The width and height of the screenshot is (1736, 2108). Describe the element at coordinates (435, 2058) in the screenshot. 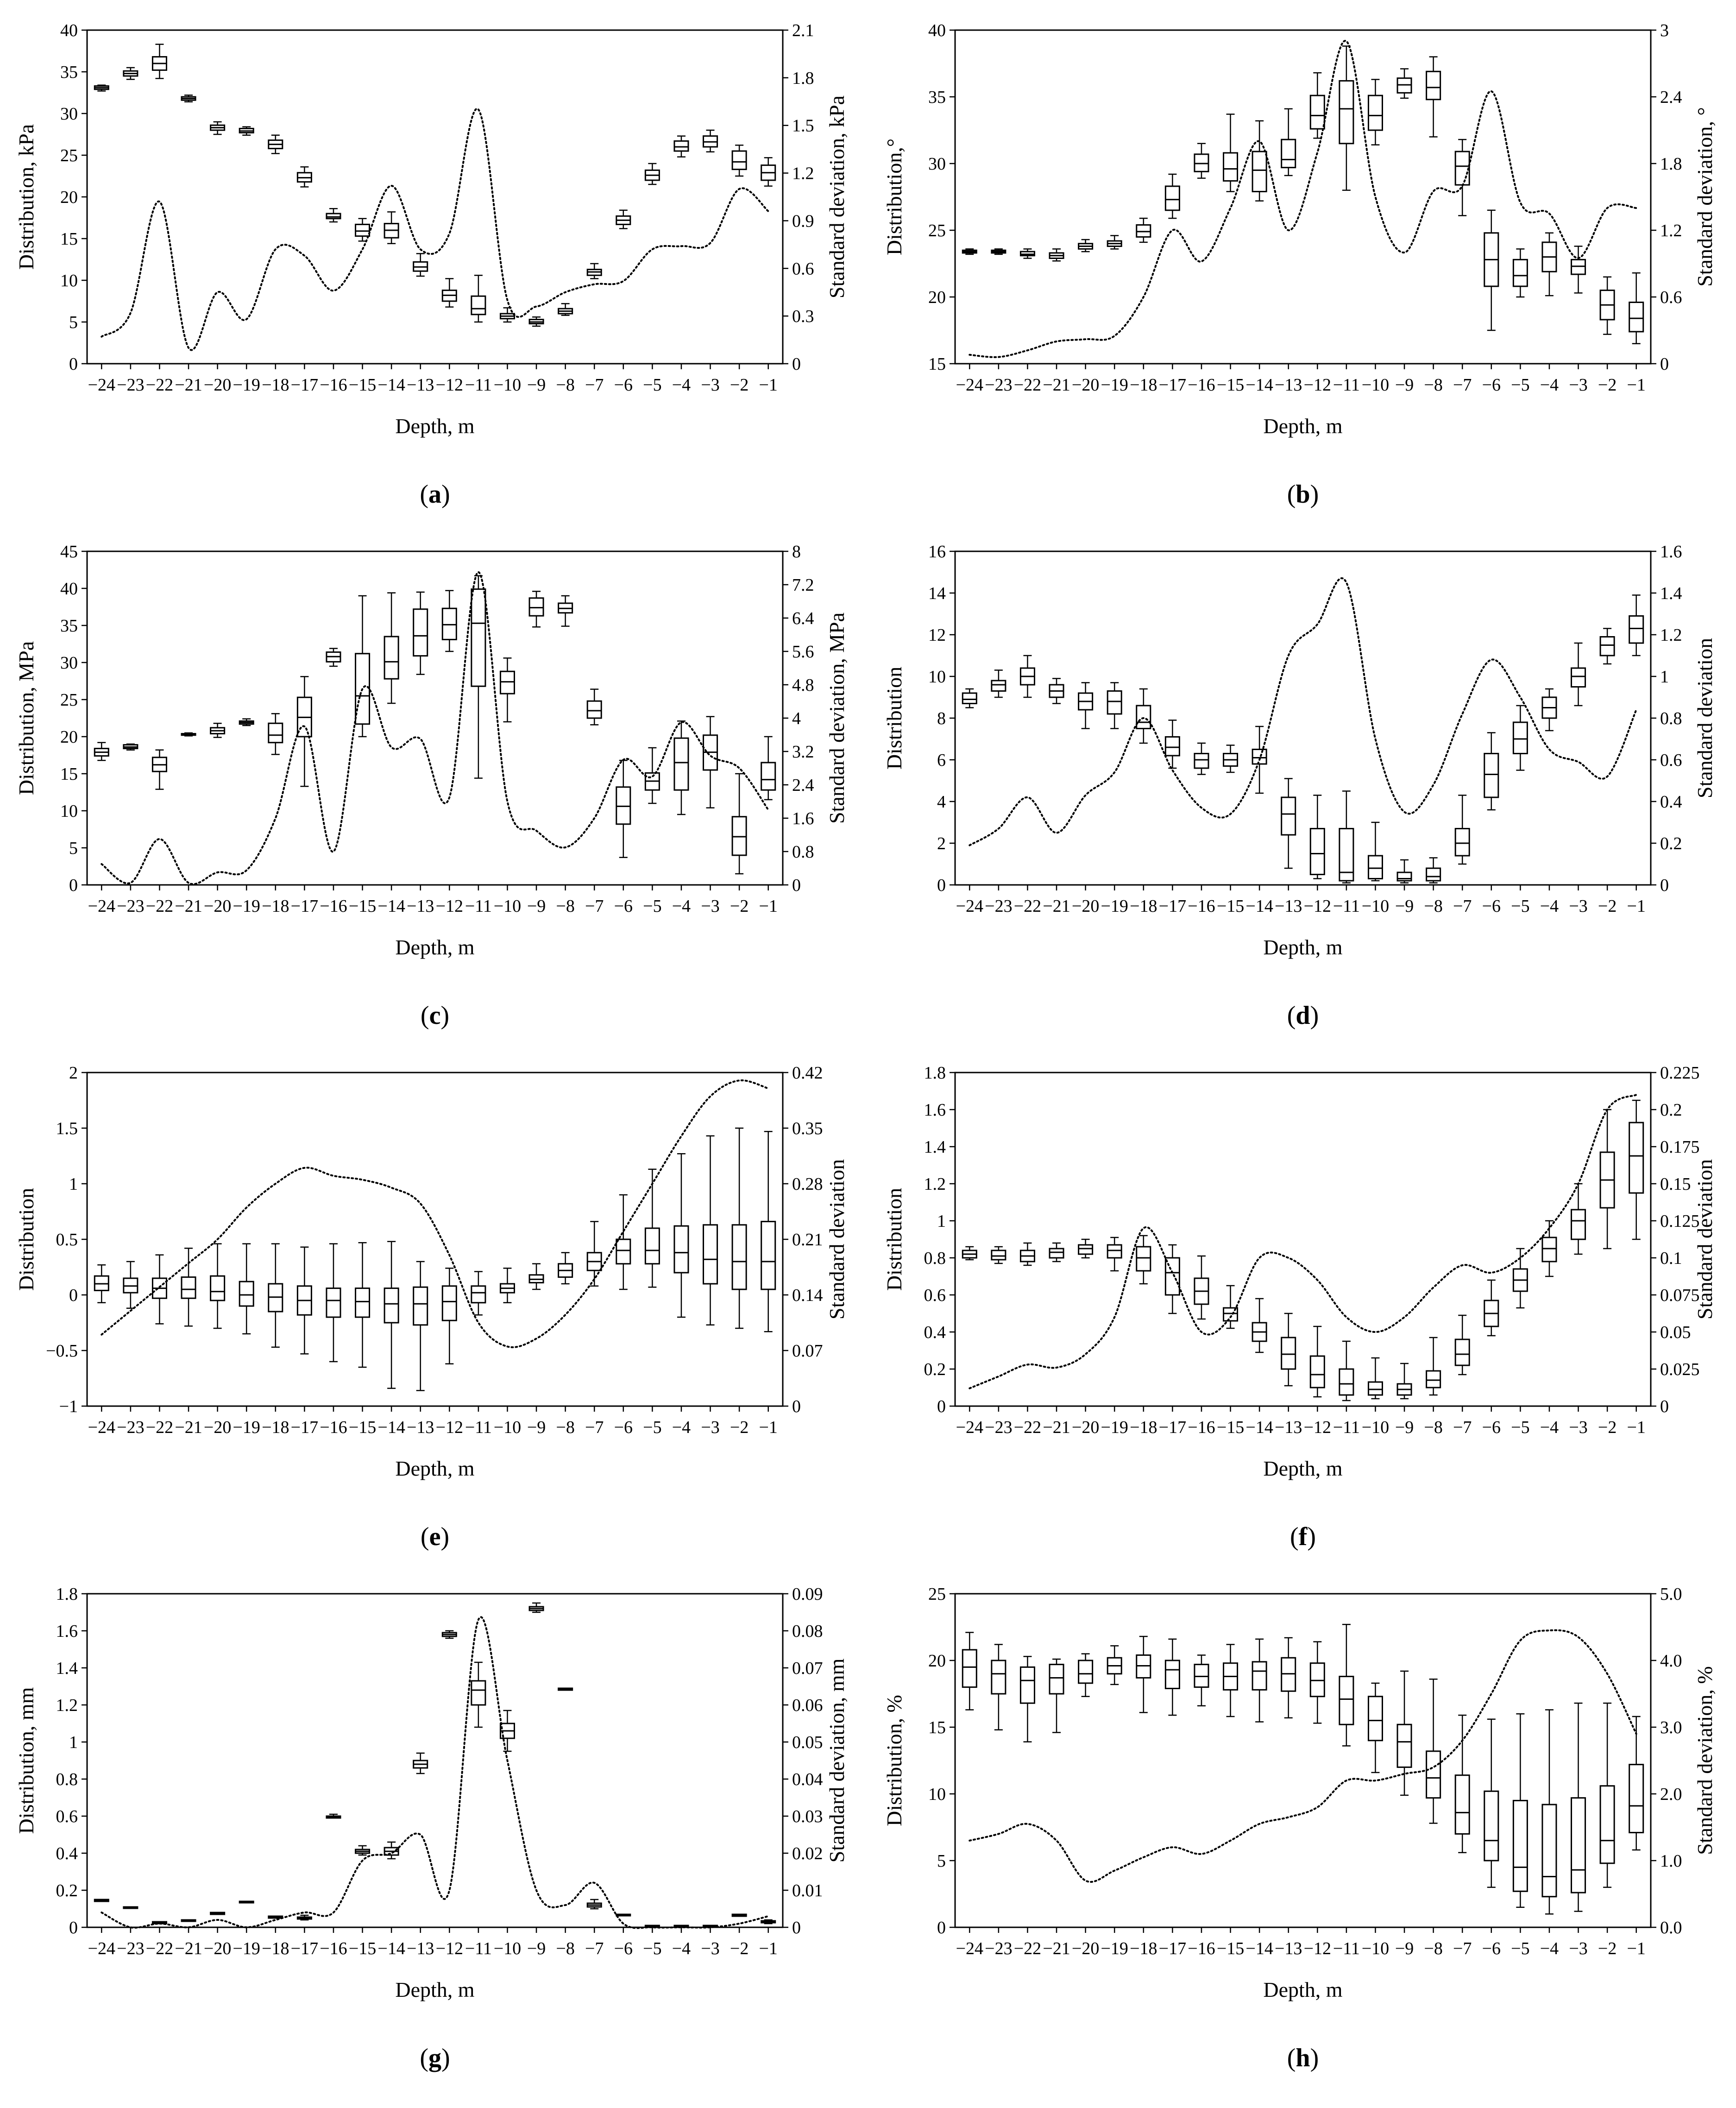

I see `panel-caption: (g)` at that location.